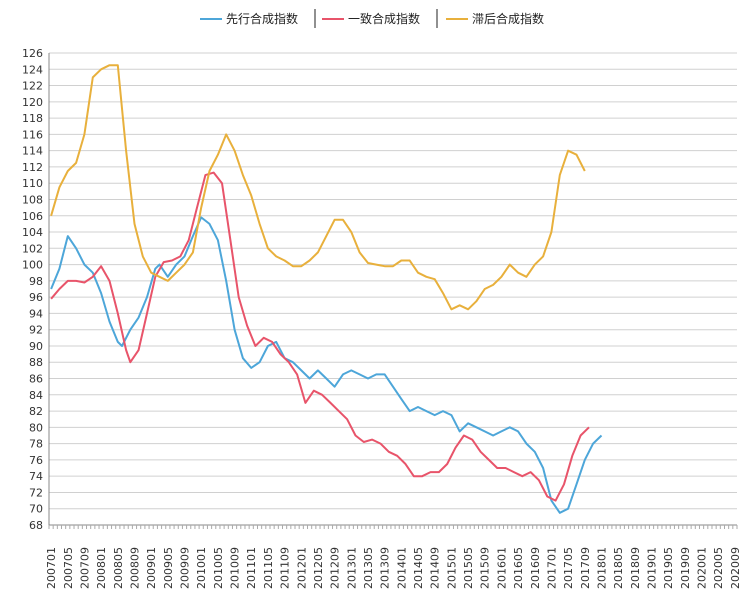 The height and width of the screenshot is (600, 750). What do you see at coordinates (318, 568) in the screenshot?
I see `x-tick-label: 201205` at bounding box center [318, 568].